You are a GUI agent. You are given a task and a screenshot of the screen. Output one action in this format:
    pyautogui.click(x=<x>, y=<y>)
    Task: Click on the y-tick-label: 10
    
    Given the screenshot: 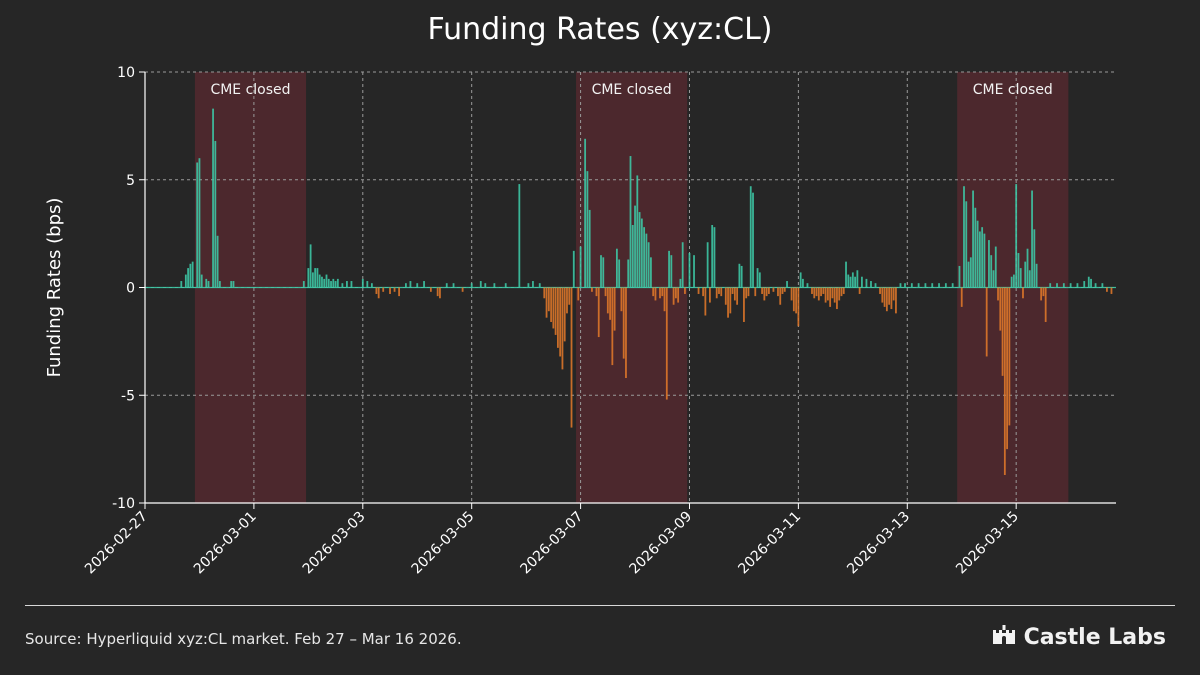 What is the action you would take?
    pyautogui.click(x=126, y=73)
    